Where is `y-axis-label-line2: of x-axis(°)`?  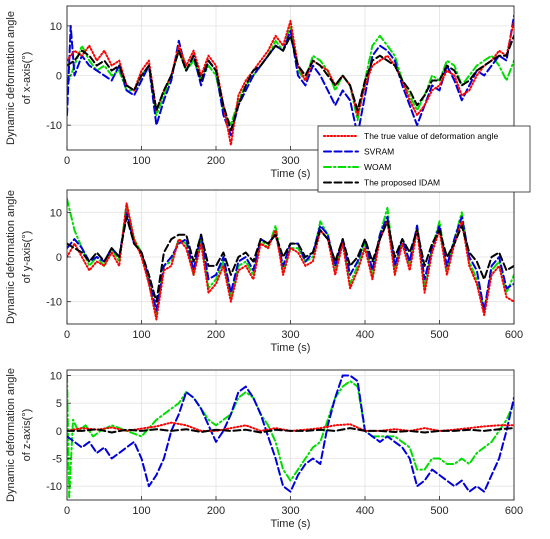 y-axis-label-line2: of x-axis(°) is located at coordinates (27, 78).